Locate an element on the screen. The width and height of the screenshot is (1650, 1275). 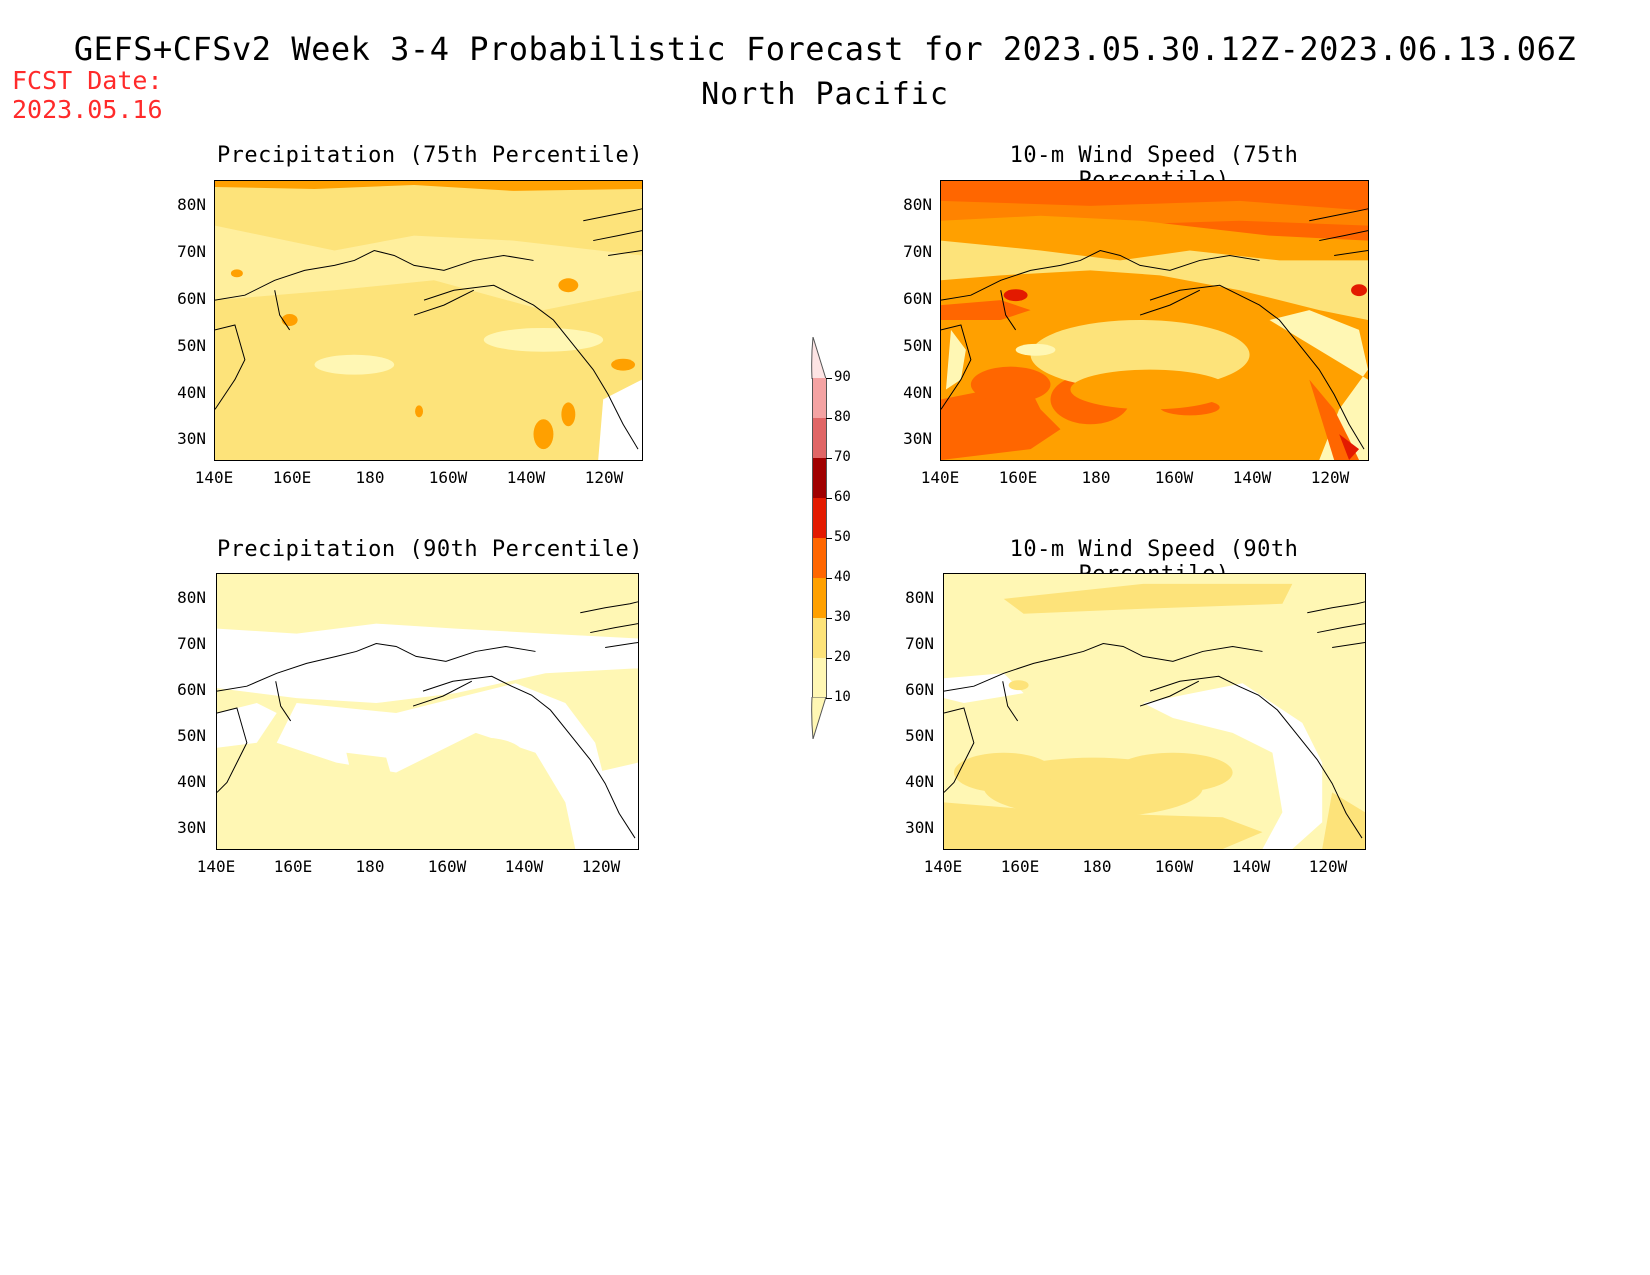
panel-title-precip-90: Precipitation (90th Percentile) is located at coordinates (430, 549).